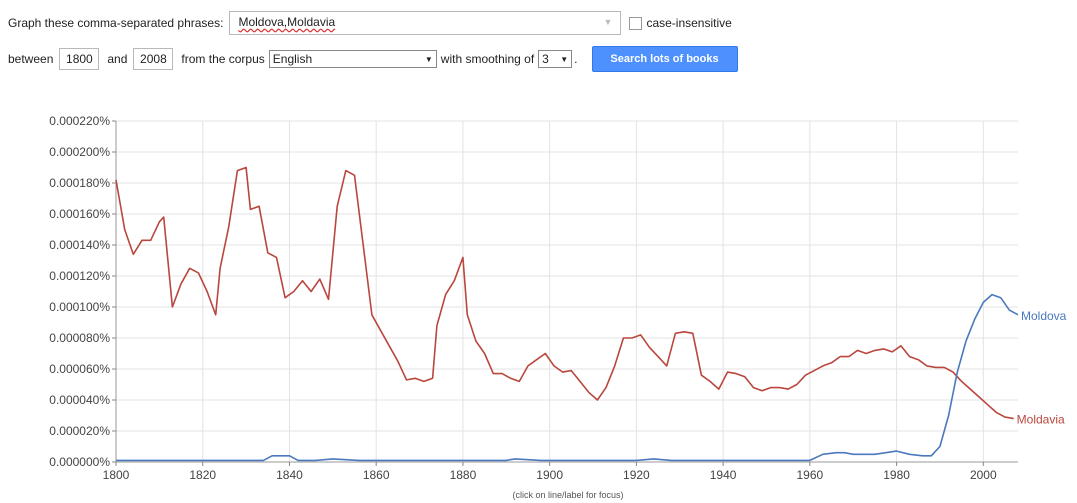 The width and height of the screenshot is (1077, 503). Describe the element at coordinates (983, 475) in the screenshot. I see `x-tick-label: 2000` at that location.